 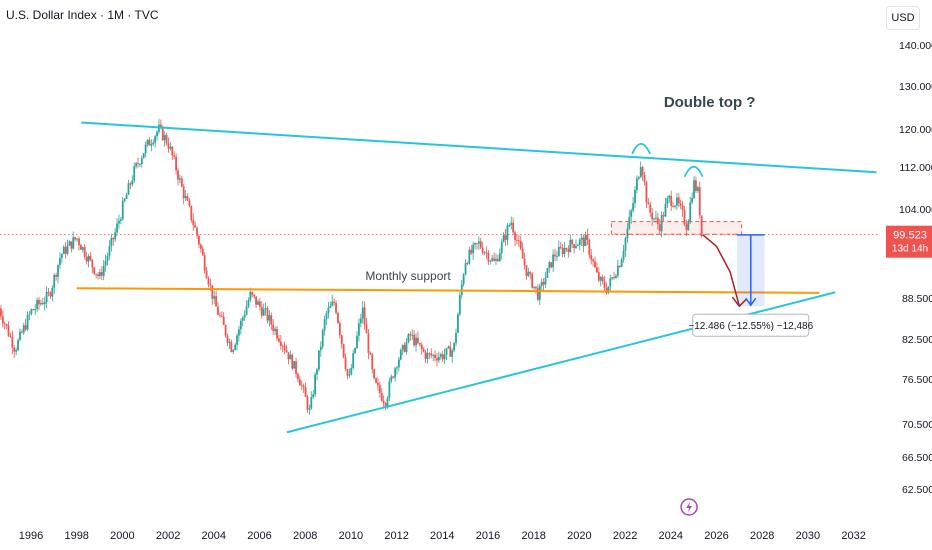 I want to click on currency-button: USD, so click(x=903, y=18).